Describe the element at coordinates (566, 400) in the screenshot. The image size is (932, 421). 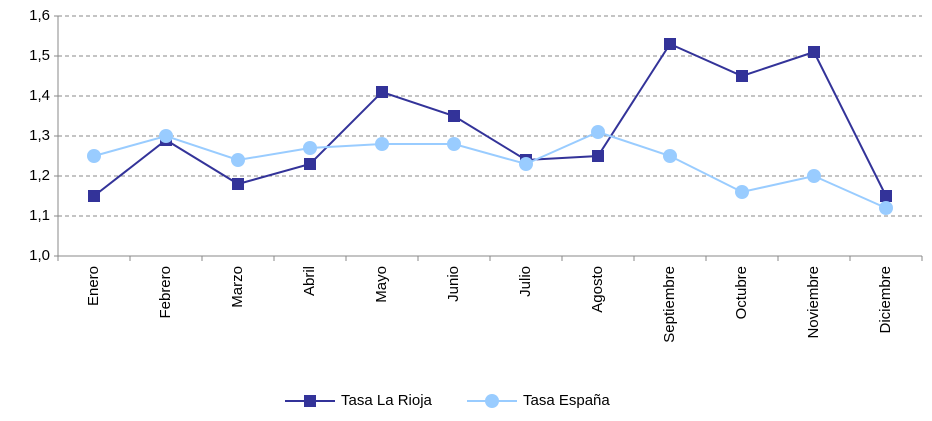
I see `legend-label: Tasa España` at that location.